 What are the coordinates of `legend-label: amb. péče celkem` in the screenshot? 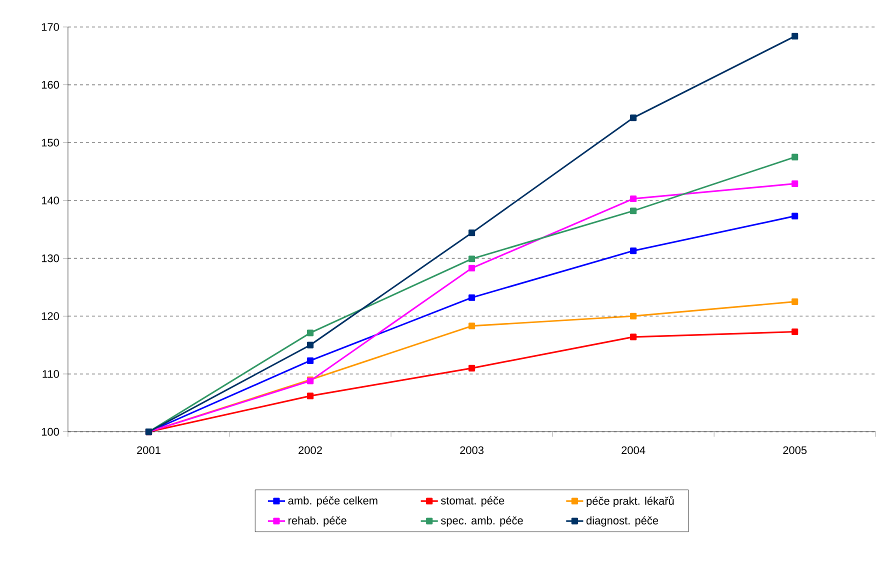 It's located at (333, 501).